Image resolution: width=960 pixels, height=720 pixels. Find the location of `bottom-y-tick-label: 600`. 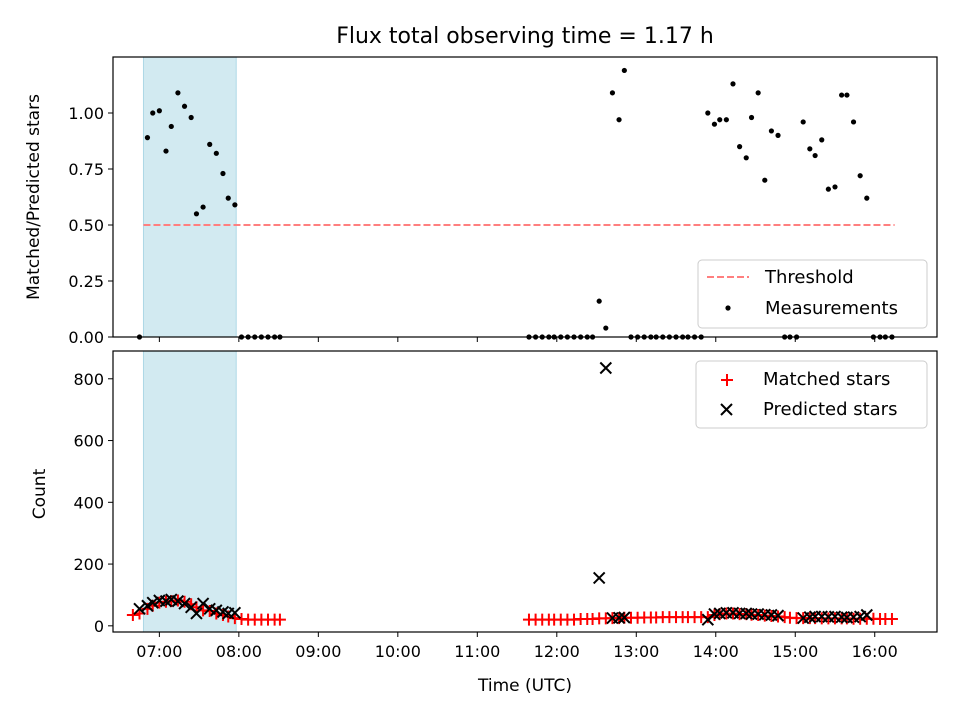

bottom-y-tick-label: 600 is located at coordinates (88, 441).